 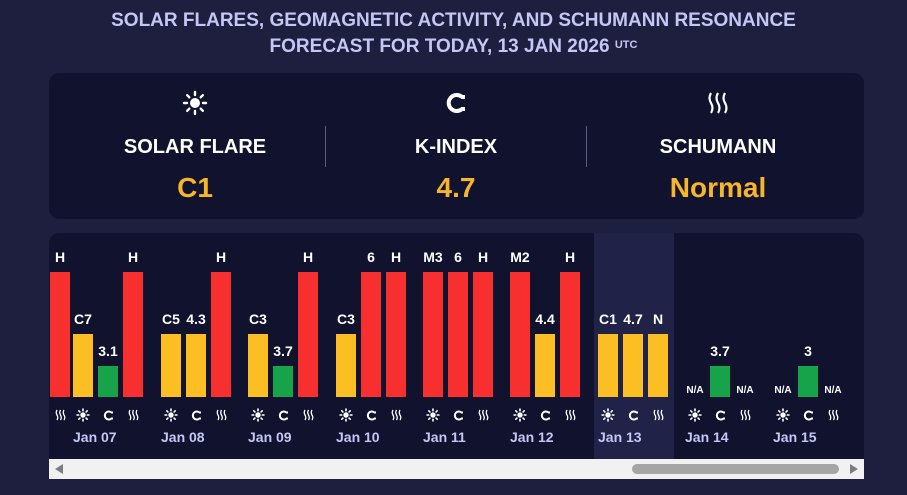 I want to click on solar-flare-label: SOLAR FLARE, so click(x=195, y=147).